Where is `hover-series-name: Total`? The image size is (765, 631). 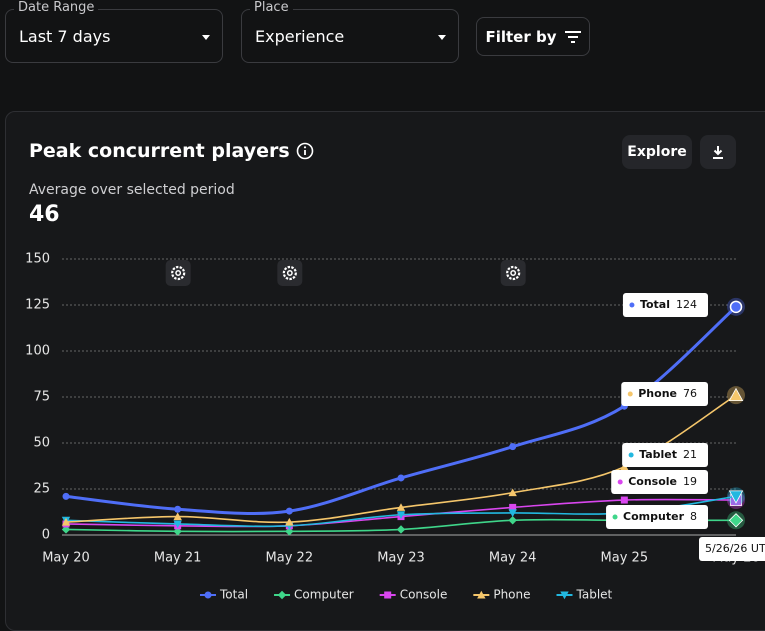 hover-series-name: Total is located at coordinates (655, 304).